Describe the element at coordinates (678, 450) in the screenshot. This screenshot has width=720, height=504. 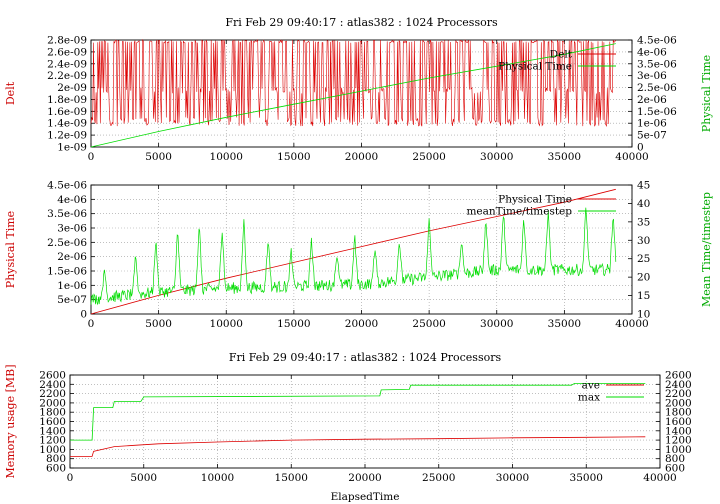
I see `y2-tick-label: 1000` at that location.